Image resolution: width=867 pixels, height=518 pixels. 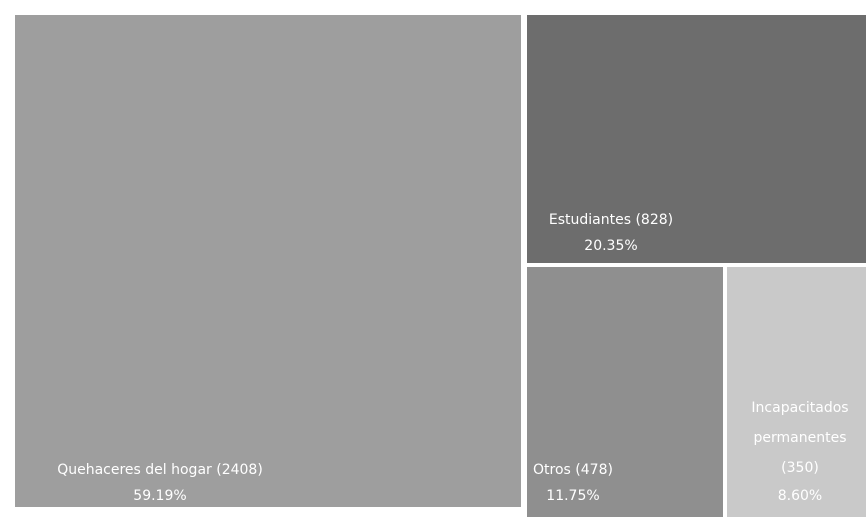 I want to click on label-otros-name: Otros (478), so click(x=573, y=470).